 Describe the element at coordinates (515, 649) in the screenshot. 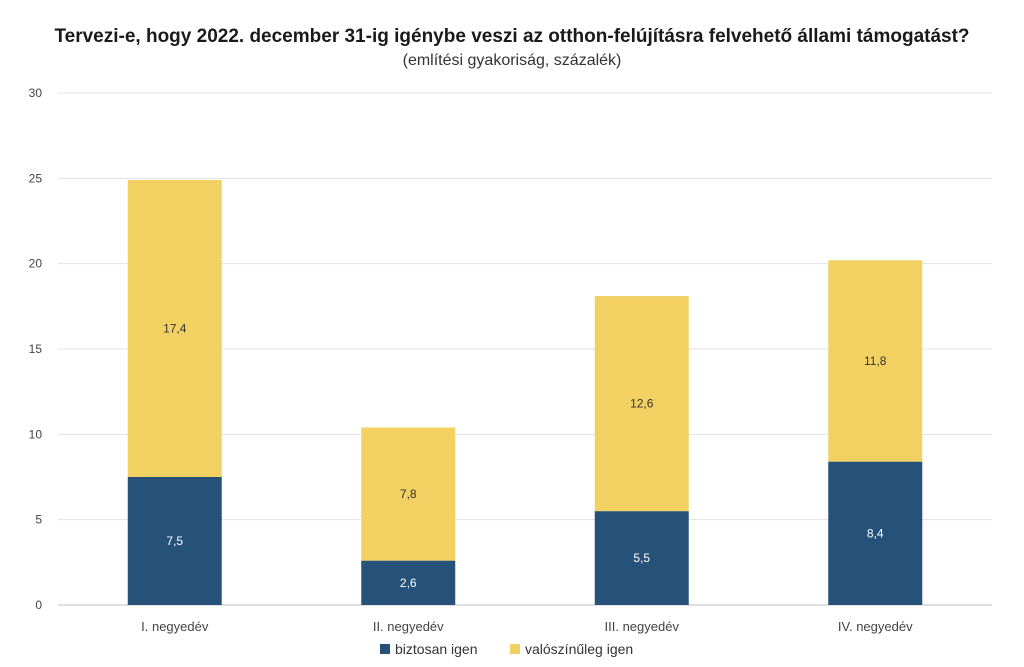

I see `legend-swatch-valoszinuleg-igen` at that location.